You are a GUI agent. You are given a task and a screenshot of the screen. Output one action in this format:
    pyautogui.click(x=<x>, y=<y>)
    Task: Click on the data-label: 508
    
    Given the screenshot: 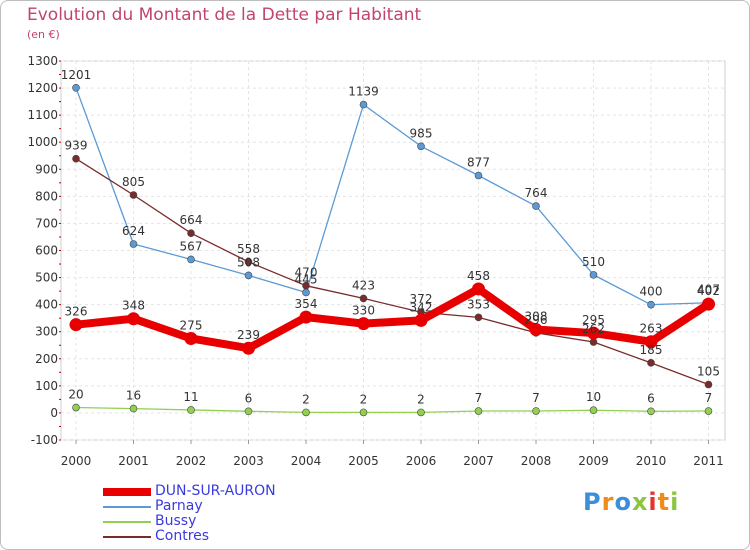 What is the action you would take?
    pyautogui.click(x=248, y=262)
    